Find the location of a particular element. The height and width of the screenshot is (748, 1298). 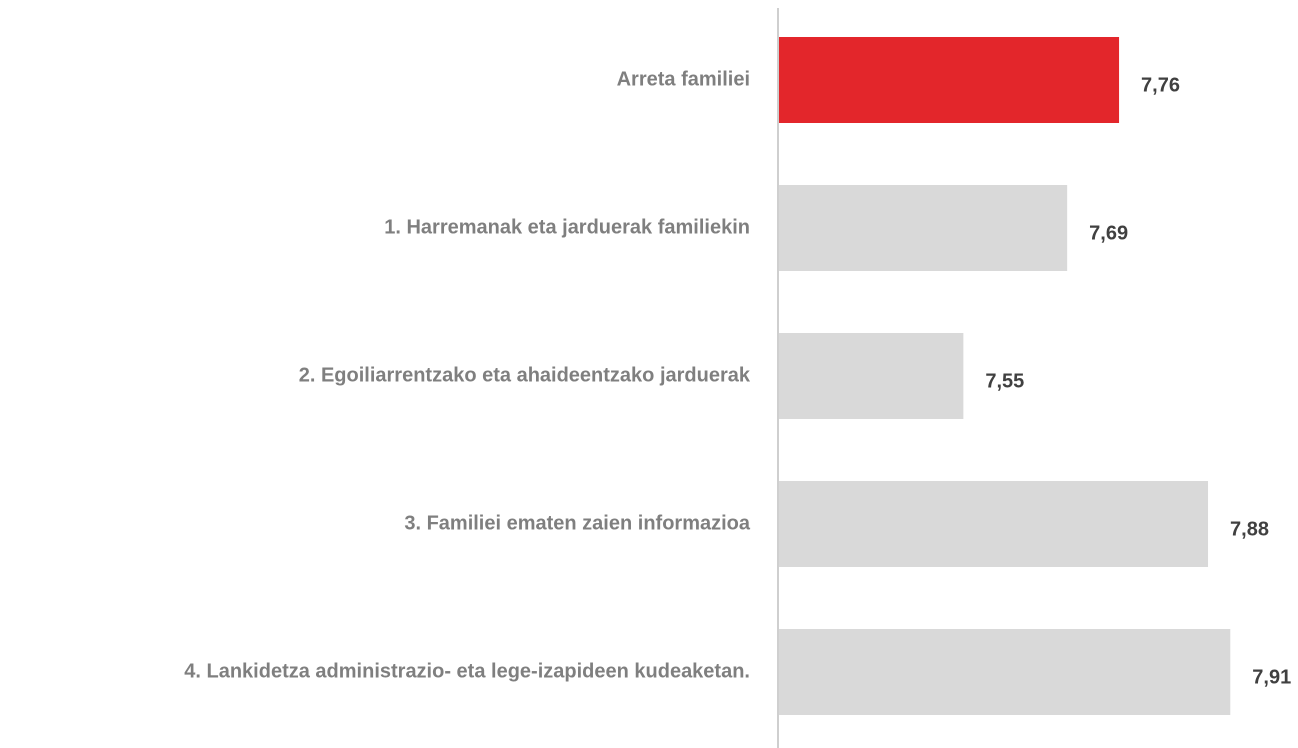

value-label: 7,69 is located at coordinates (1108, 233).